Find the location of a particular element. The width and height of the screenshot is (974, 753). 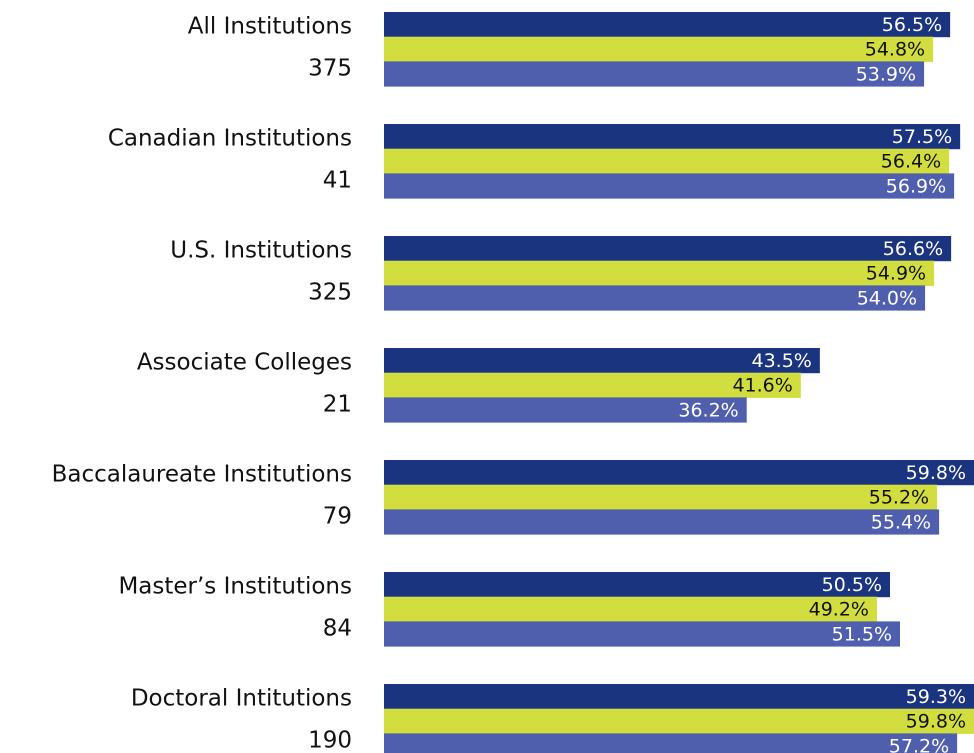

value-label: 59.3% is located at coordinates (936, 697).